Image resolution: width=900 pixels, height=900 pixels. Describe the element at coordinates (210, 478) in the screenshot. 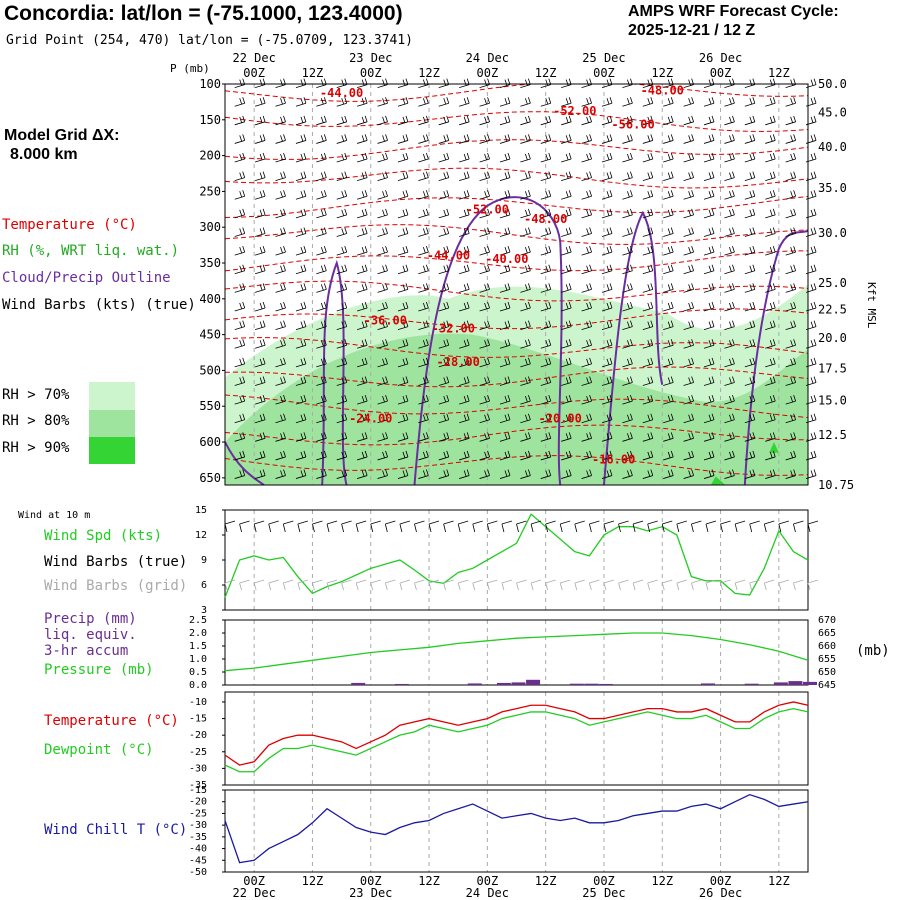

I see `pressure-tick-label: 650` at that location.